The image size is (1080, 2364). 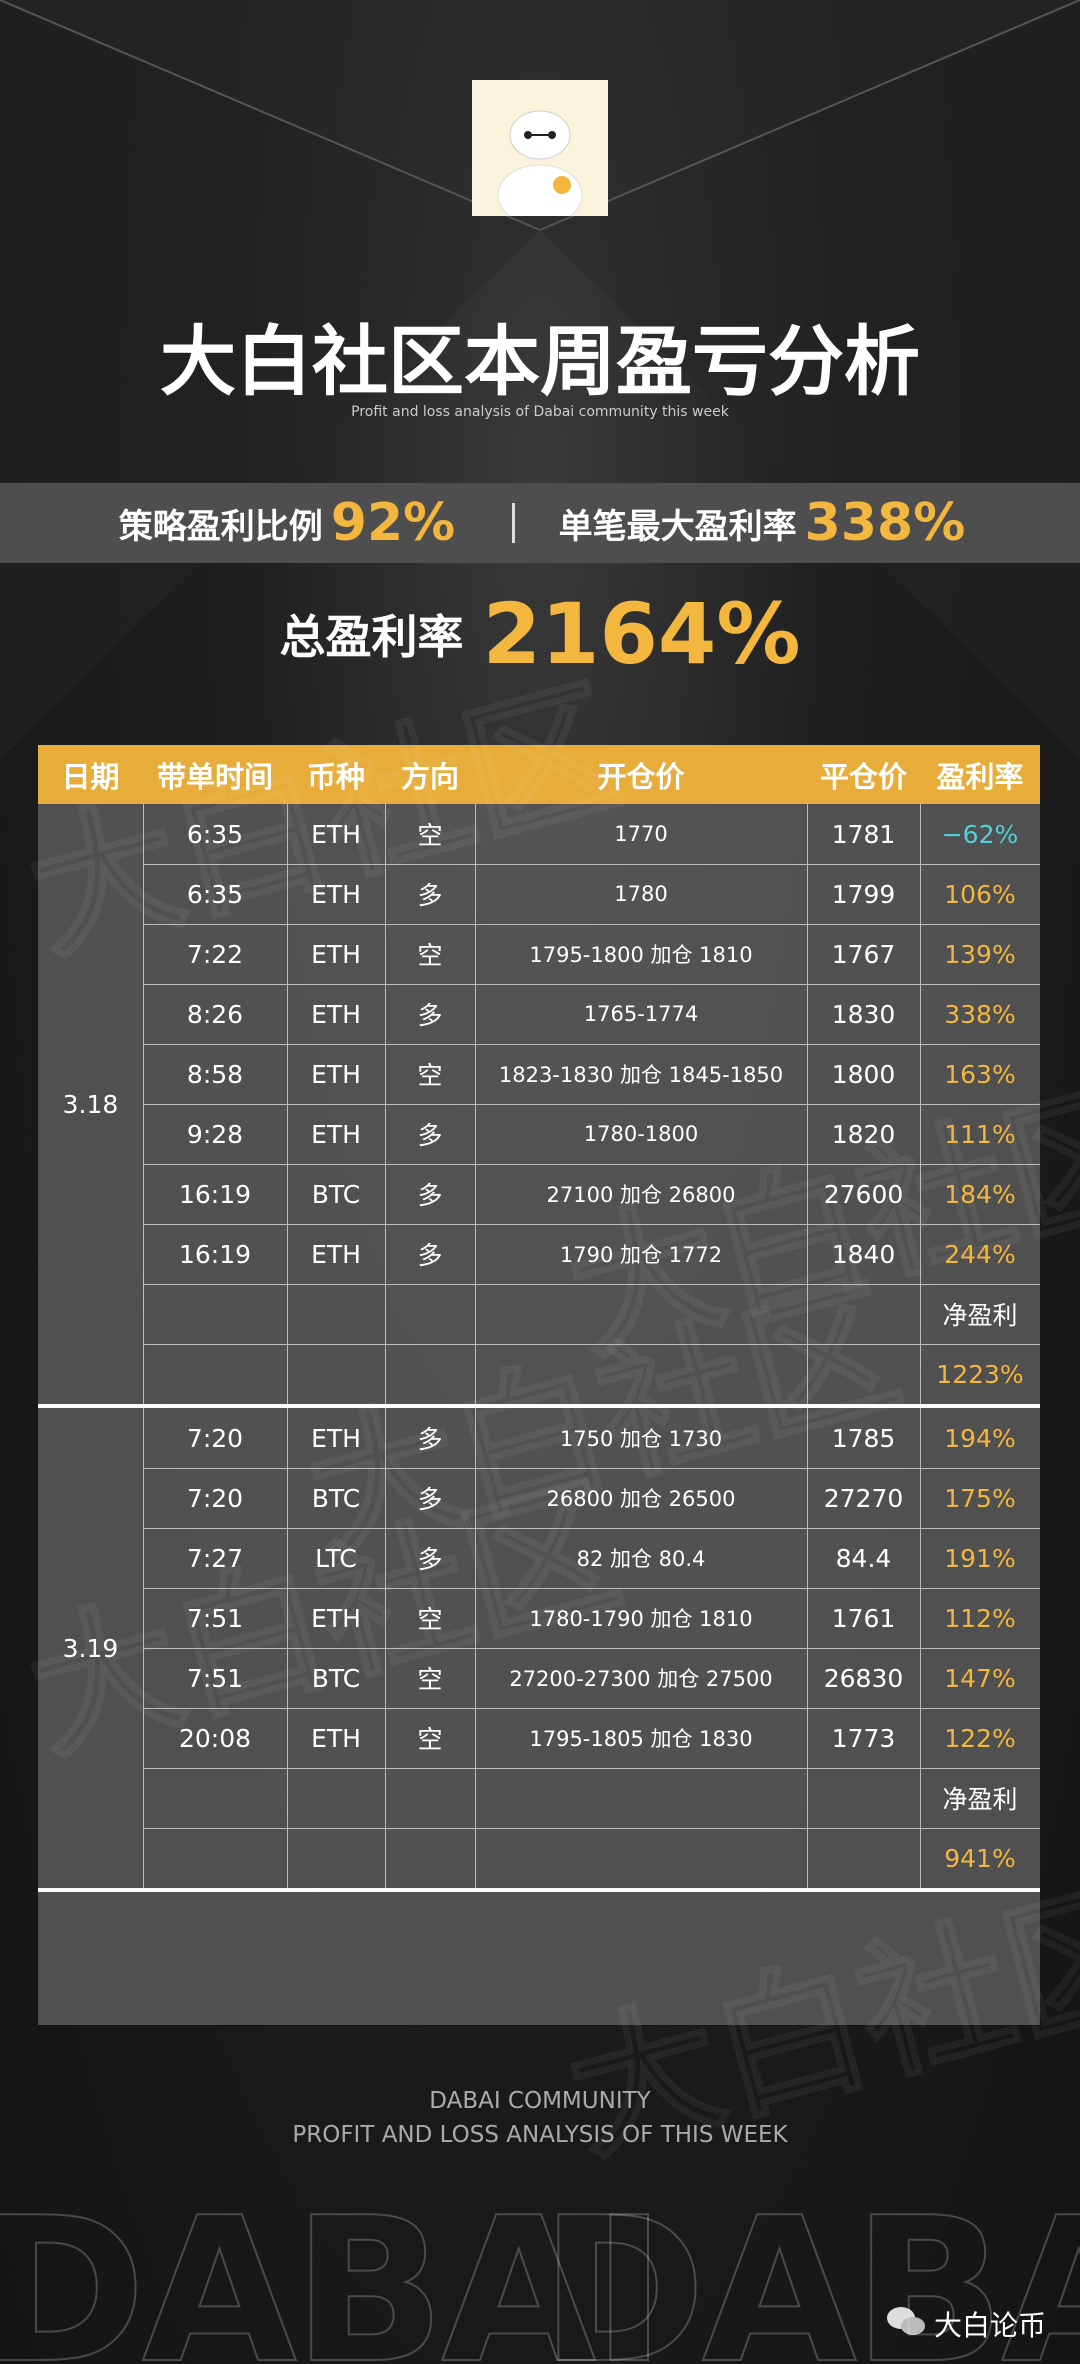 What do you see at coordinates (641, 776) in the screenshot?
I see `column-header: 开仓价` at bounding box center [641, 776].